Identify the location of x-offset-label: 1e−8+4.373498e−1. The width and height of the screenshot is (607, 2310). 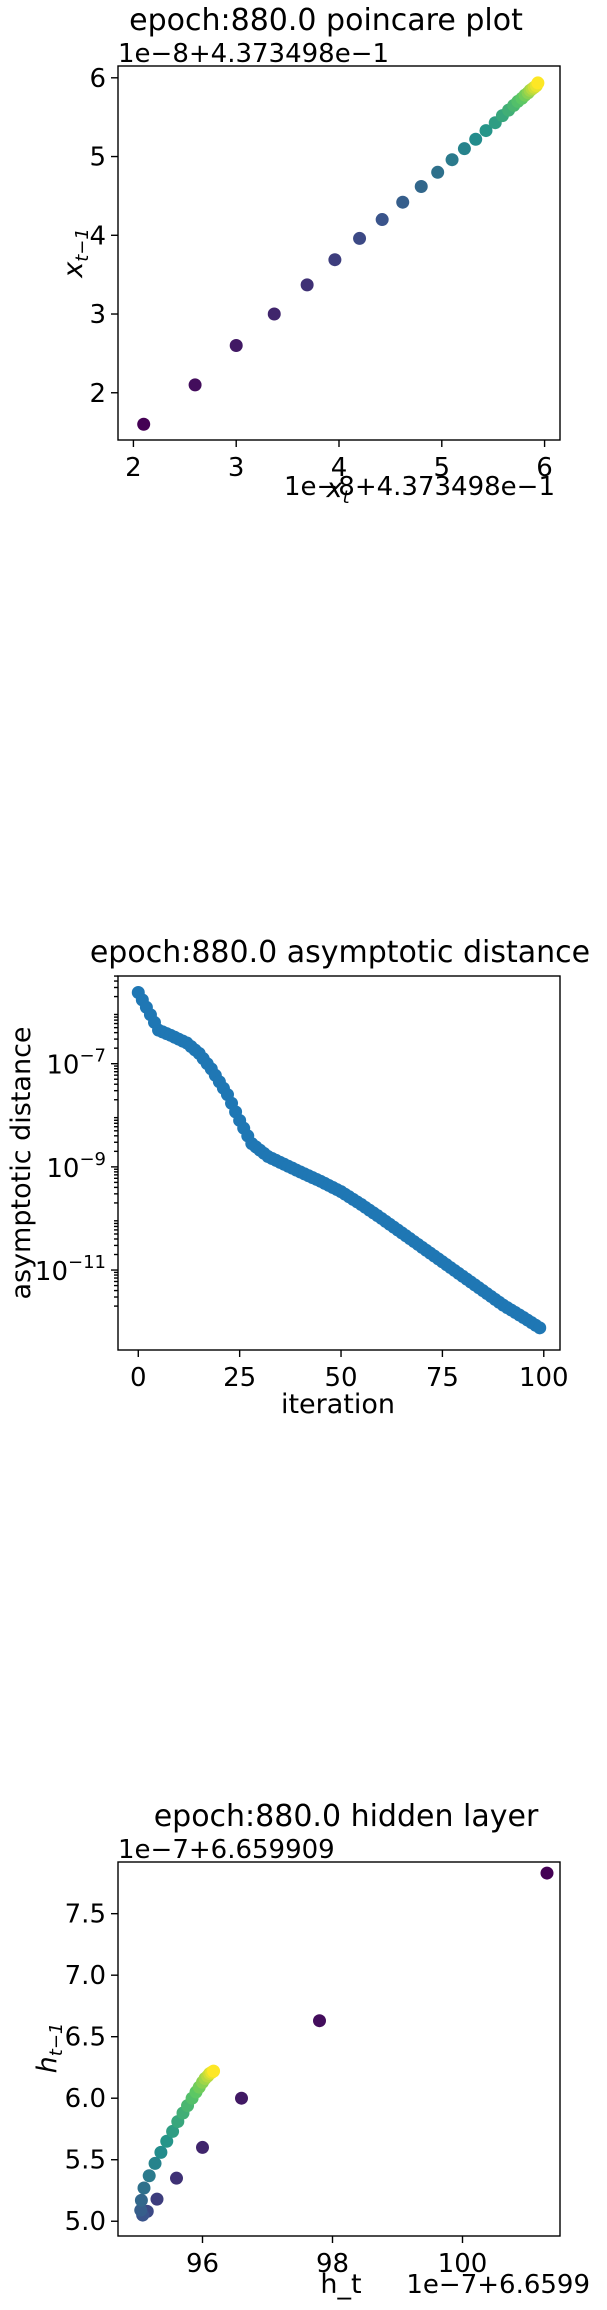
(419, 487).